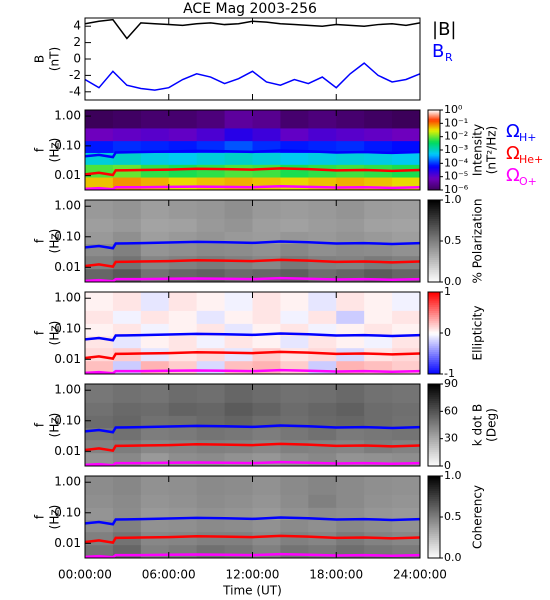 Image resolution: width=550 pixels, height=600 pixels. I want to click on y-axis-label: (Hz), so click(55, 150).